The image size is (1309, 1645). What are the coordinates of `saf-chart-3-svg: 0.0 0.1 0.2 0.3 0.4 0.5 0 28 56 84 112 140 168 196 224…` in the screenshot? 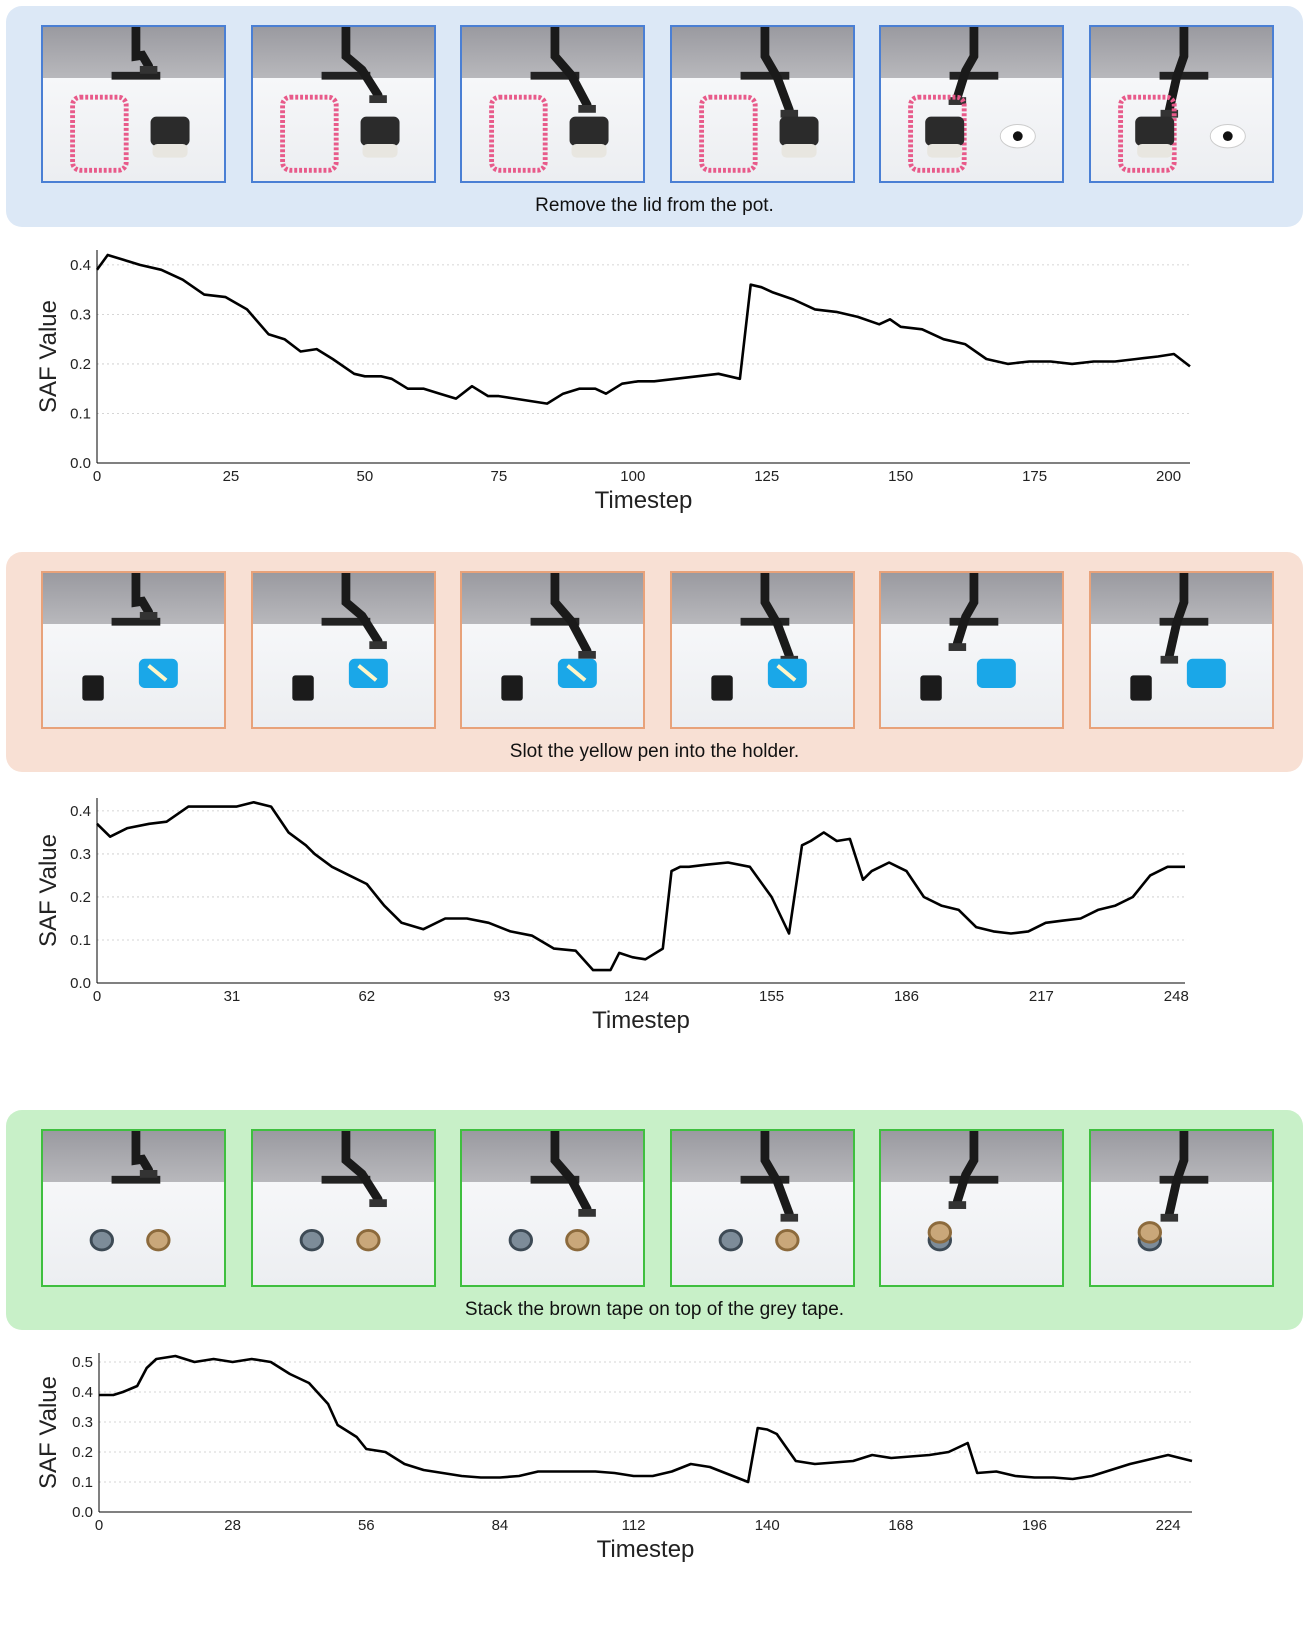 It's located at (614, 1458).